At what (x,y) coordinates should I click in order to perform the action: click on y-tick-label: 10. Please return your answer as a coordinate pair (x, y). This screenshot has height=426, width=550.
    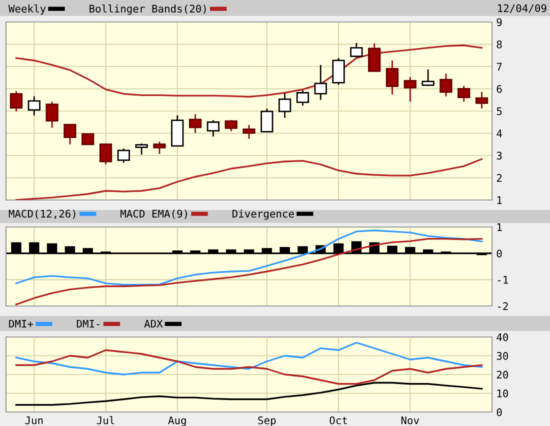
    Looking at the image, I should click on (502, 394).